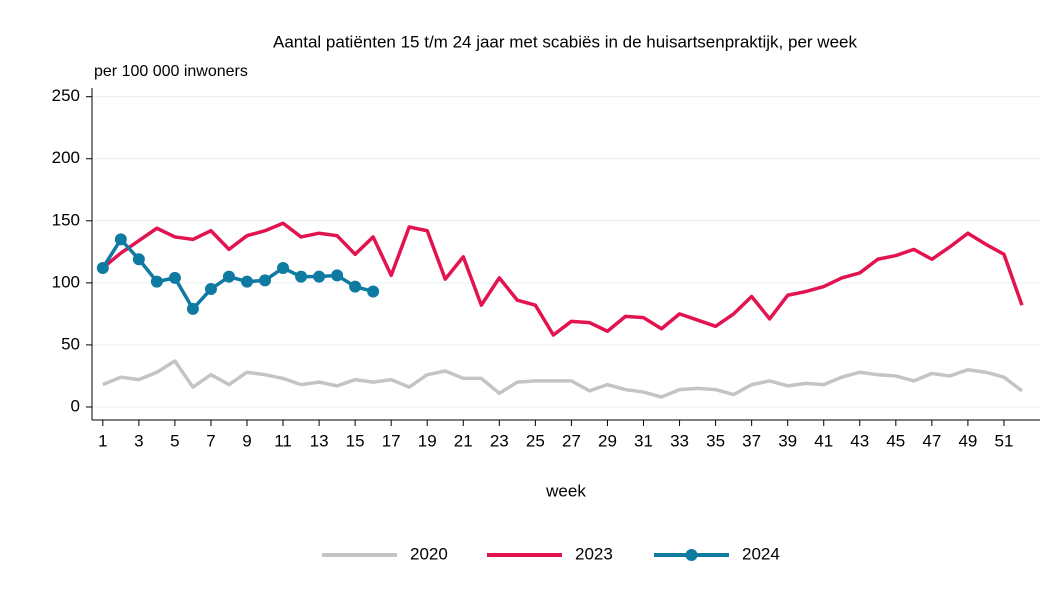  I want to click on x-tick-label: 41, so click(823, 440).